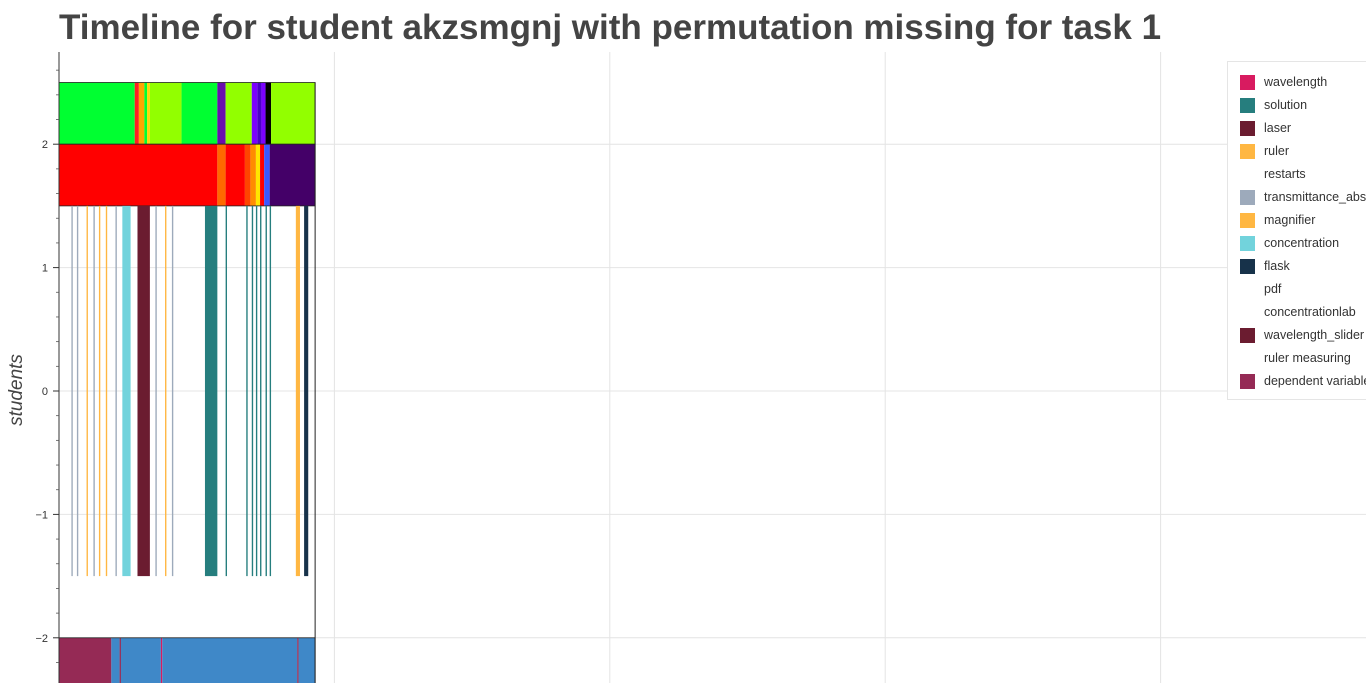  Describe the element at coordinates (45, 392) in the screenshot. I see `y-tick-label: 0` at that location.